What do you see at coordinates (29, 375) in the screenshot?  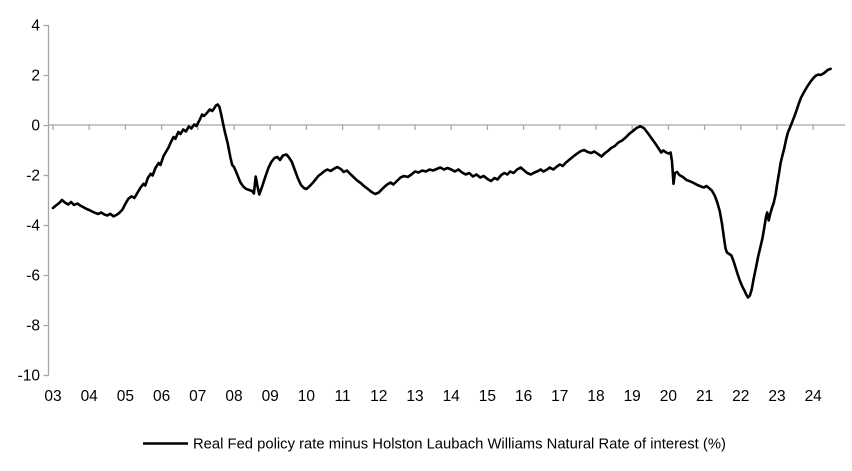 I see `y-tick-label: -10` at bounding box center [29, 375].